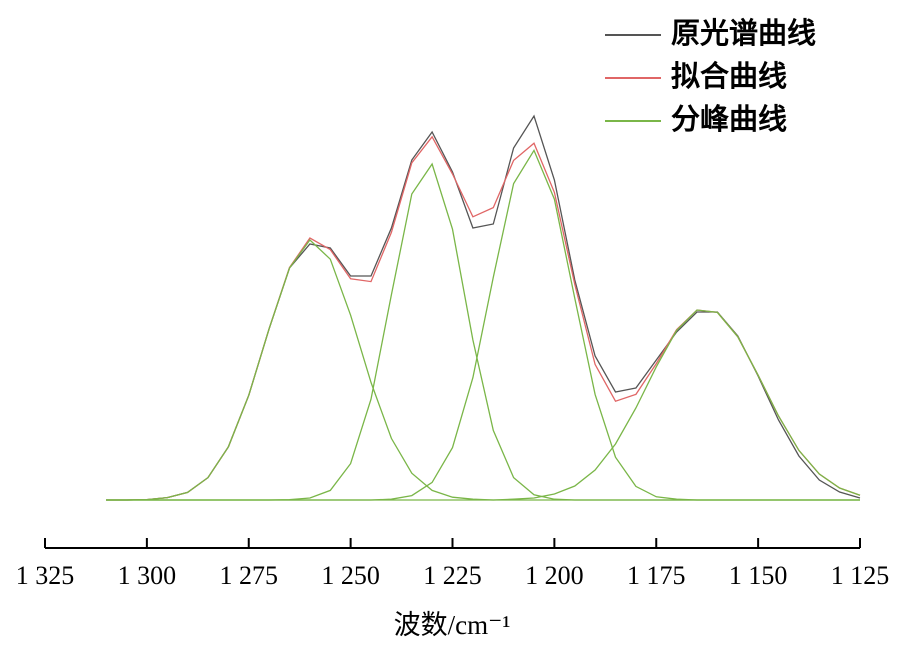 The width and height of the screenshot is (900, 650). Describe the element at coordinates (249, 575) in the screenshot. I see `x-tick-label: 1 275` at that location.